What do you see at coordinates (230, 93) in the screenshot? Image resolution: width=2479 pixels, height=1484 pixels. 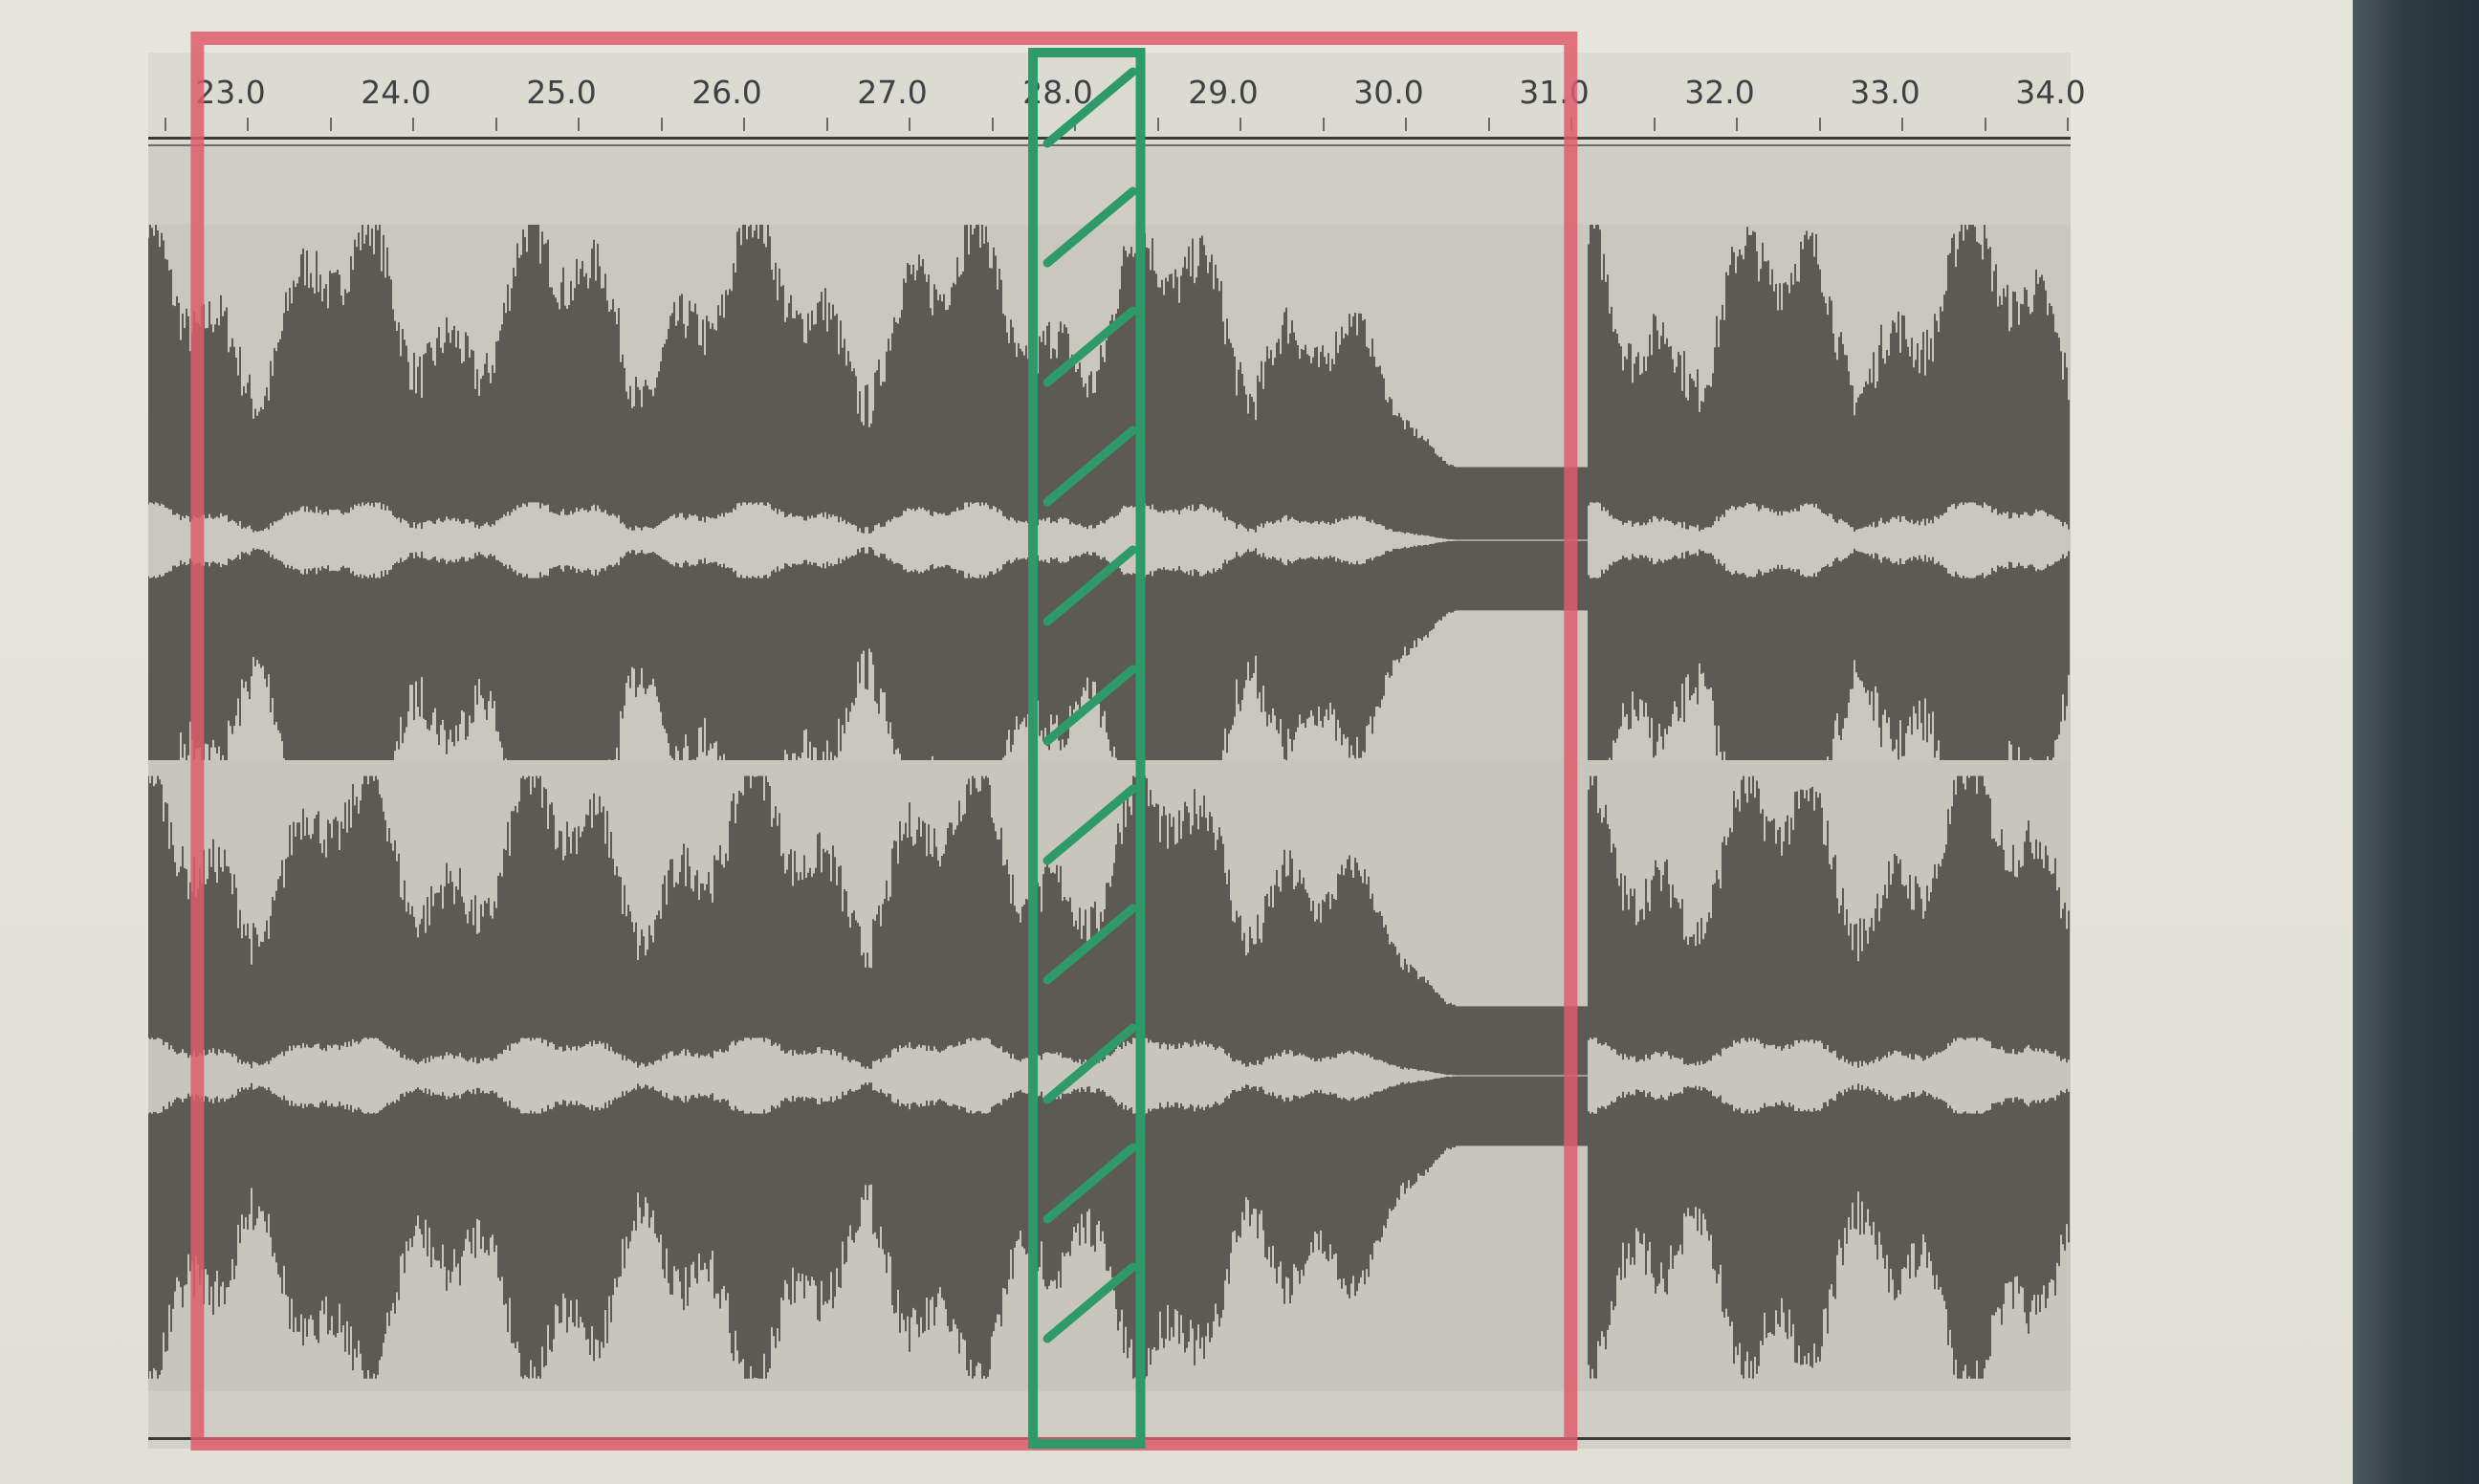 I see `tick-label: 23.0` at bounding box center [230, 93].